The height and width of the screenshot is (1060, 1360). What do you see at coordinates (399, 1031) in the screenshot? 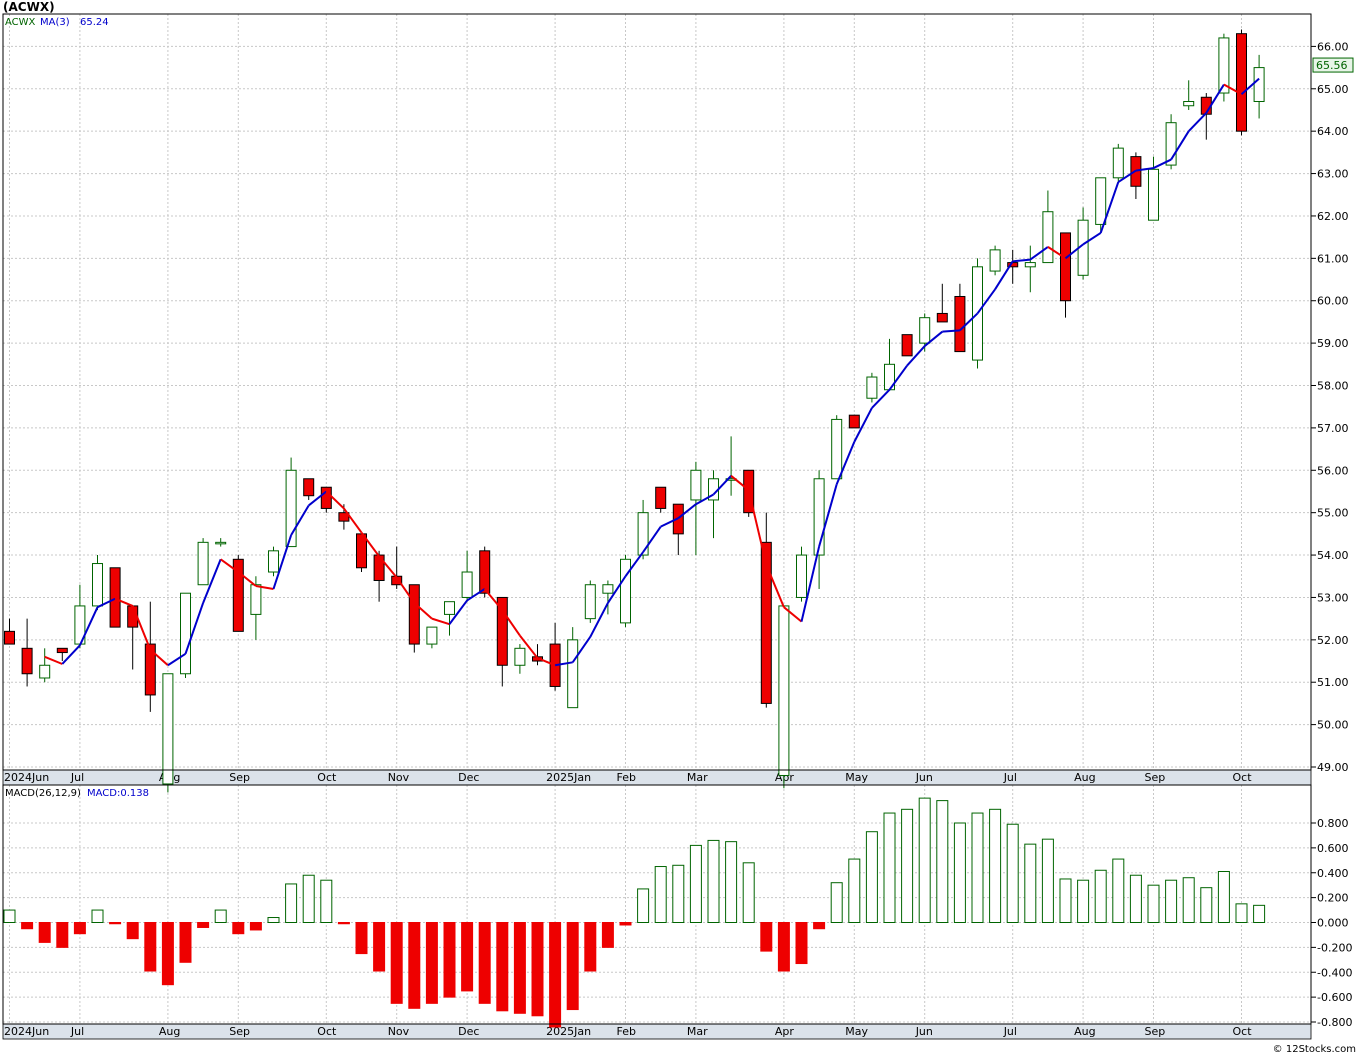
I see `macd-xtick-label: Nov` at bounding box center [399, 1031].